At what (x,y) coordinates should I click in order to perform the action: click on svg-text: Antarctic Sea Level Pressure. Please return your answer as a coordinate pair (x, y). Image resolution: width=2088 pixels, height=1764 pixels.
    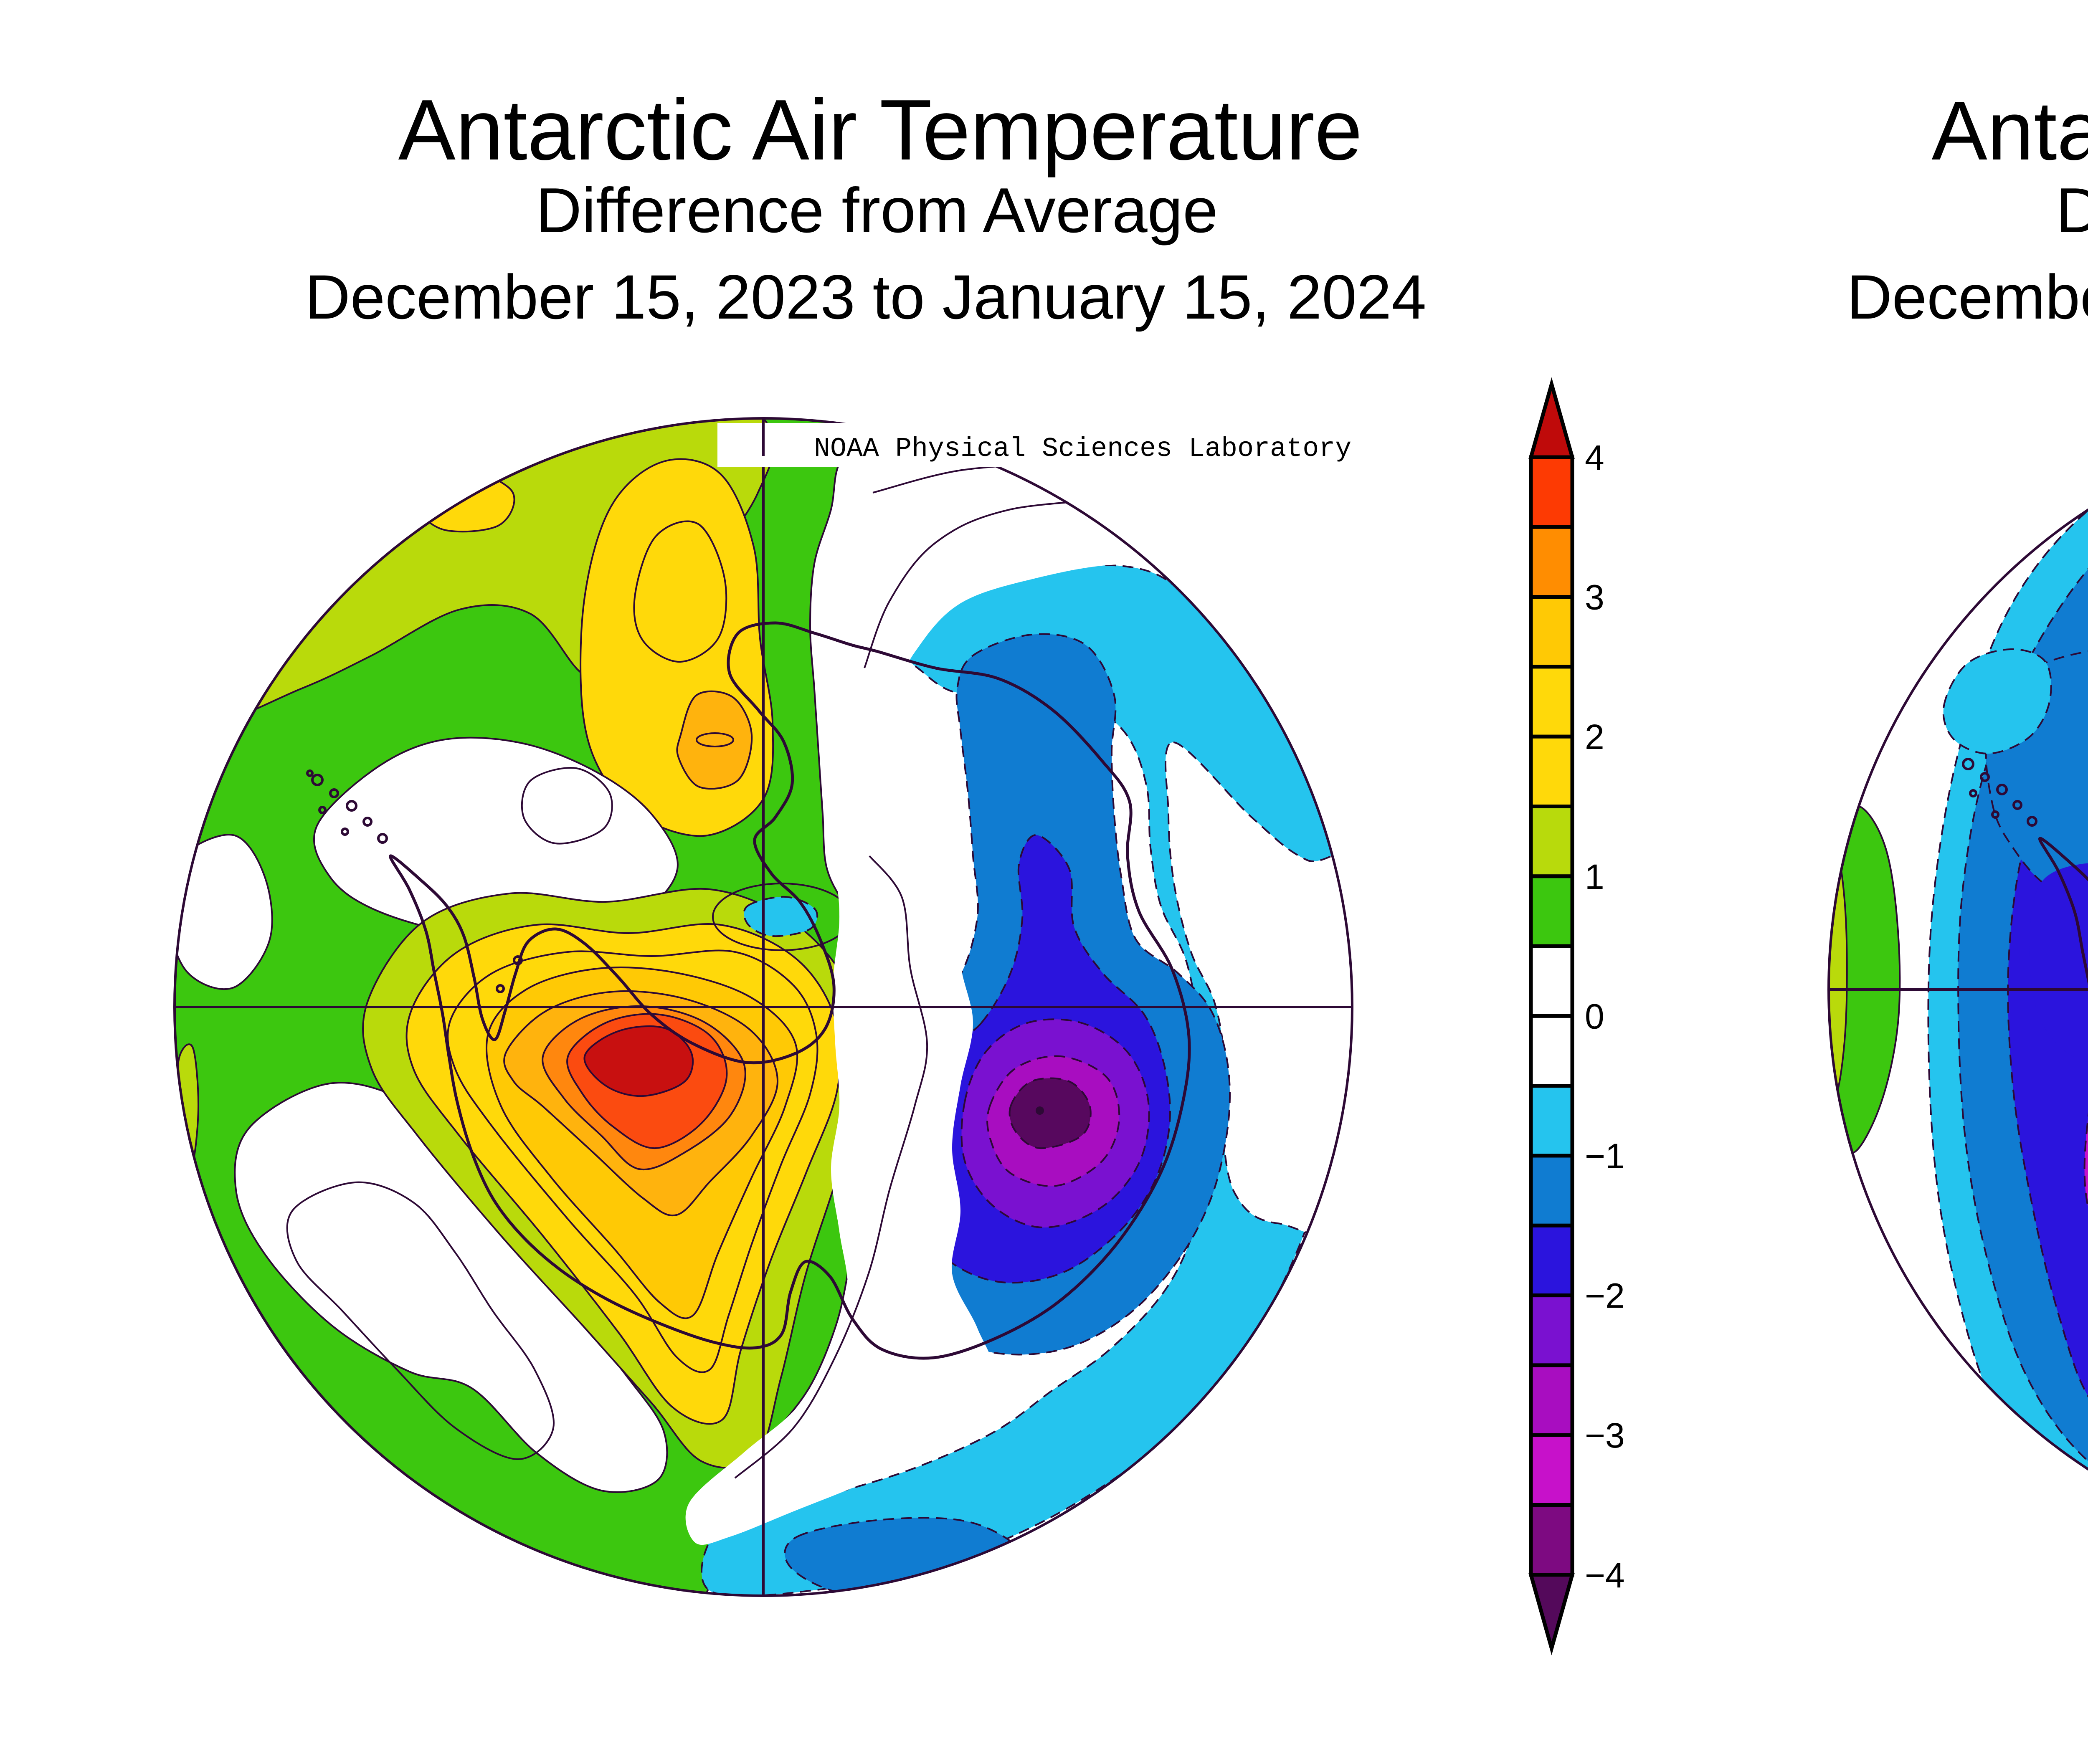
    Looking at the image, I should click on (2010, 130).